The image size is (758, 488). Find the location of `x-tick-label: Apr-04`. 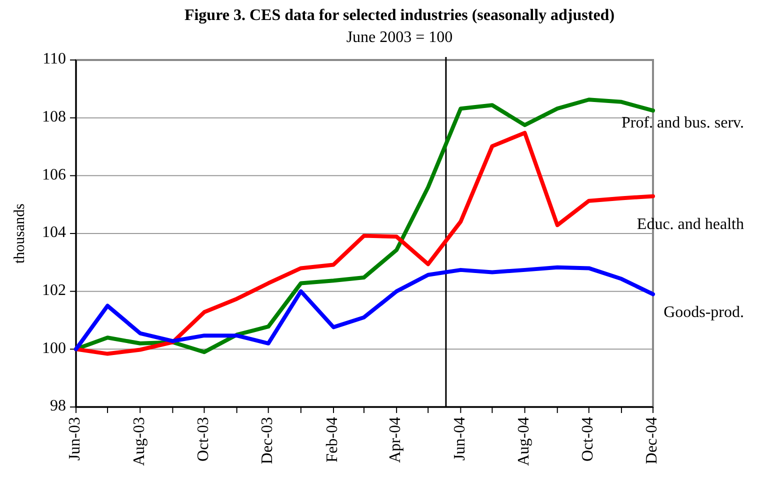

x-tick-label: Apr-04 is located at coordinates (395, 440).